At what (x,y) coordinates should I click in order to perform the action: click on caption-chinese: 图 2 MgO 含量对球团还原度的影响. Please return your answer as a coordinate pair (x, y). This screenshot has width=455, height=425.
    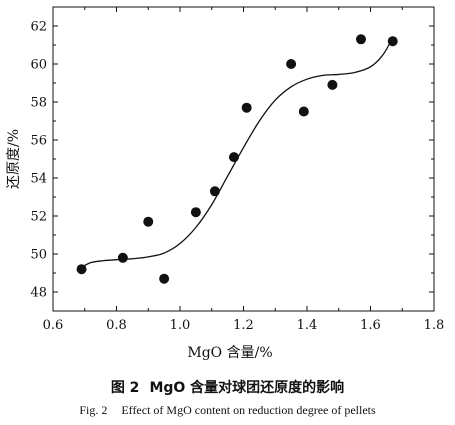
    Looking at the image, I should click on (227, 387).